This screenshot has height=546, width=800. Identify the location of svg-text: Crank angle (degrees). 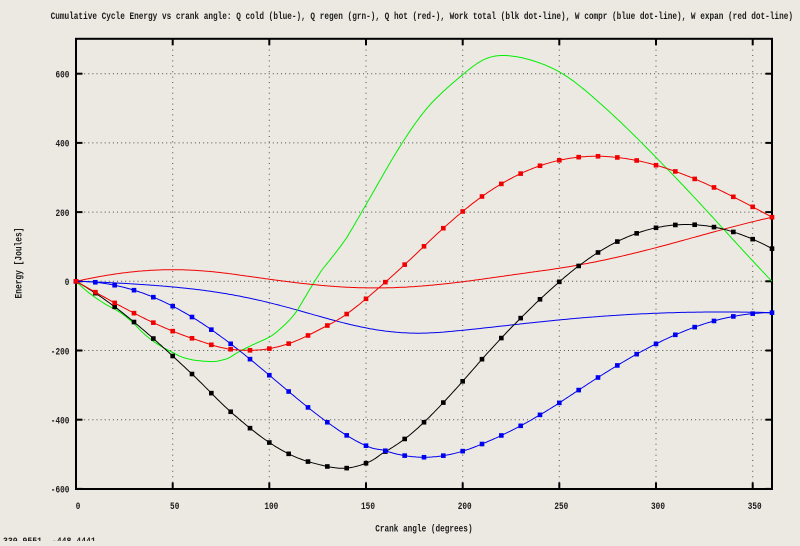
(423, 530).